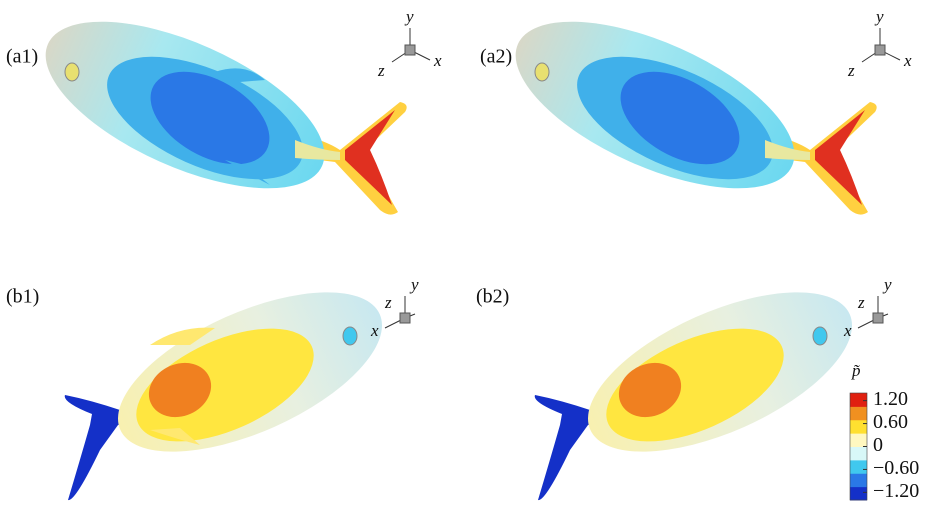 This screenshot has width=926, height=516. Describe the element at coordinates (890, 422) in the screenshot. I see `colorbar-tick-label: 0.60` at that location.